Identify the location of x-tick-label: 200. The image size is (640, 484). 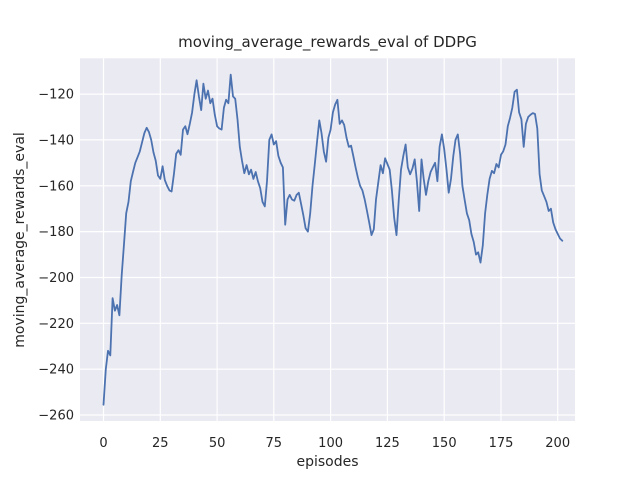
(557, 443).